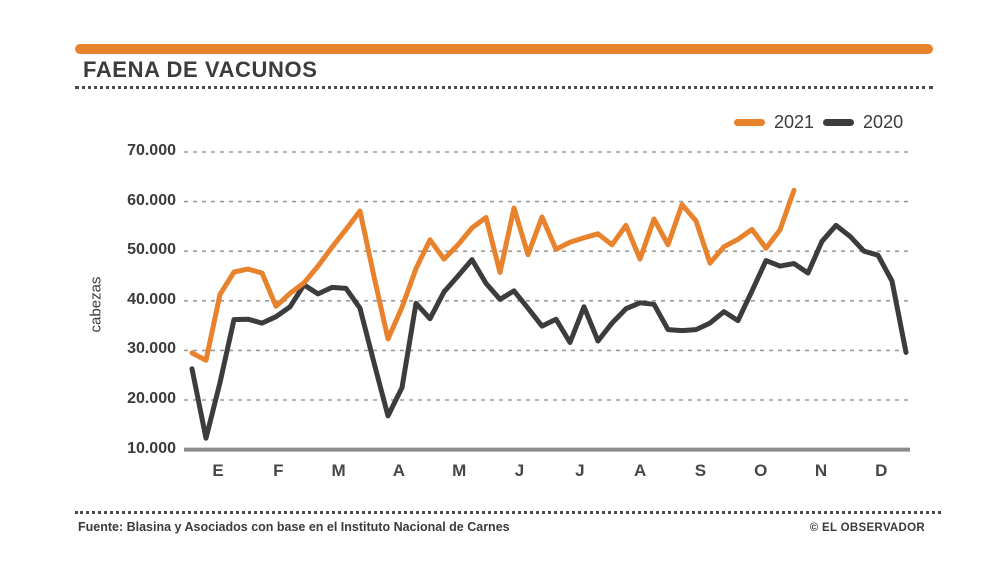 The image size is (1000, 583). Describe the element at coordinates (761, 470) in the screenshot. I see `x-tick-label-month: O` at that location.